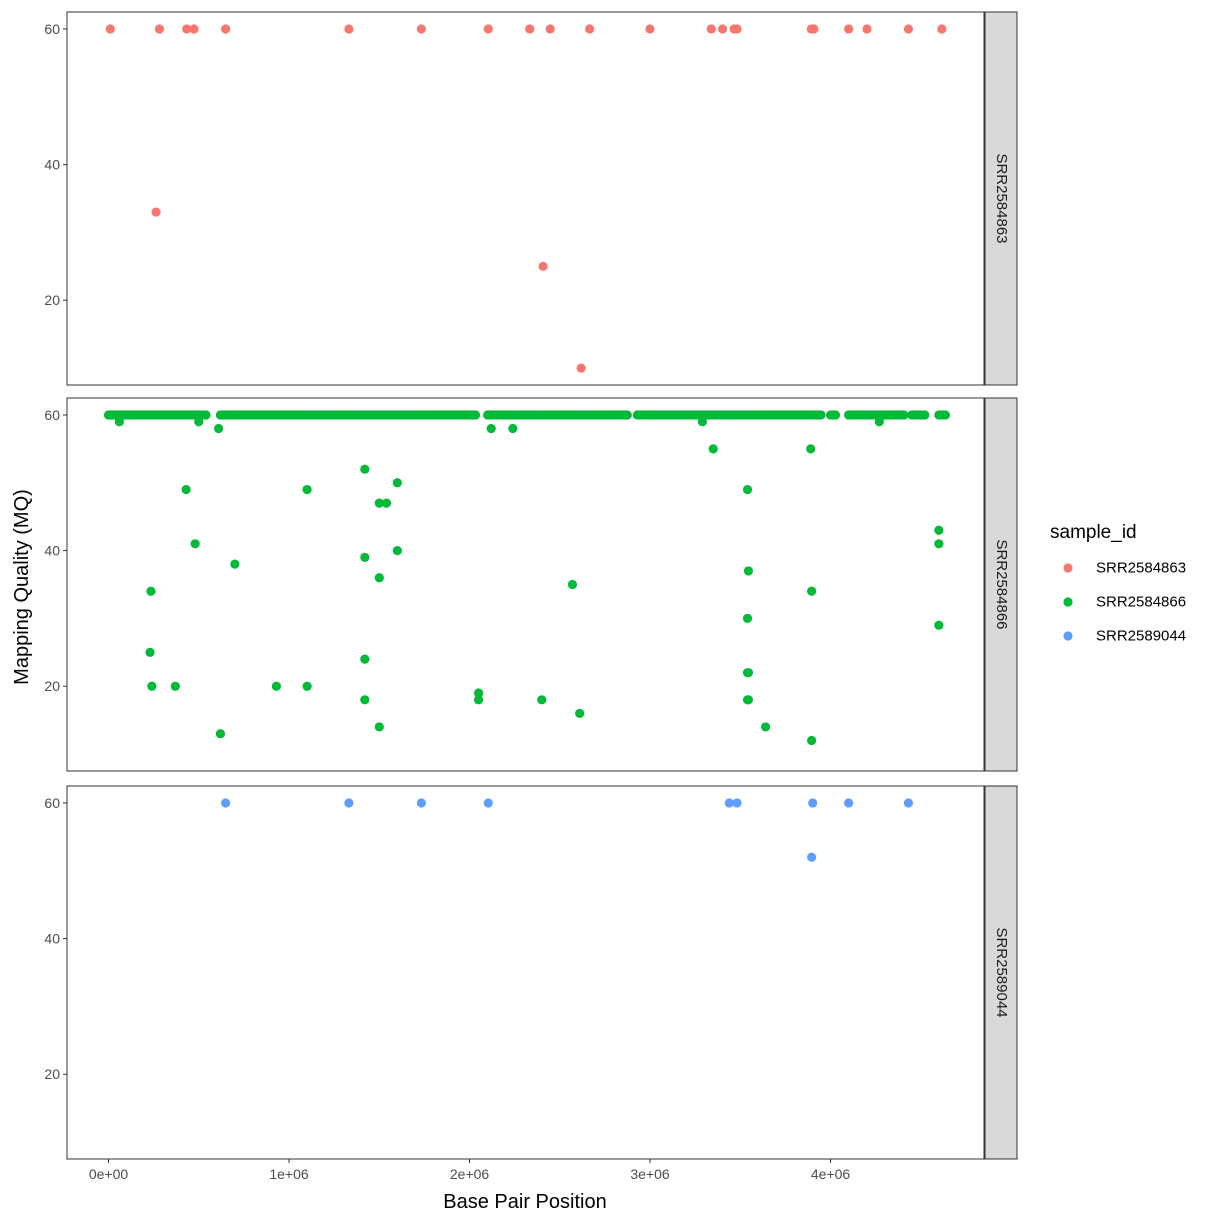 The height and width of the screenshot is (1224, 1224). What do you see at coordinates (1141, 636) in the screenshot?
I see `legend-label: SRR2589044` at bounding box center [1141, 636].